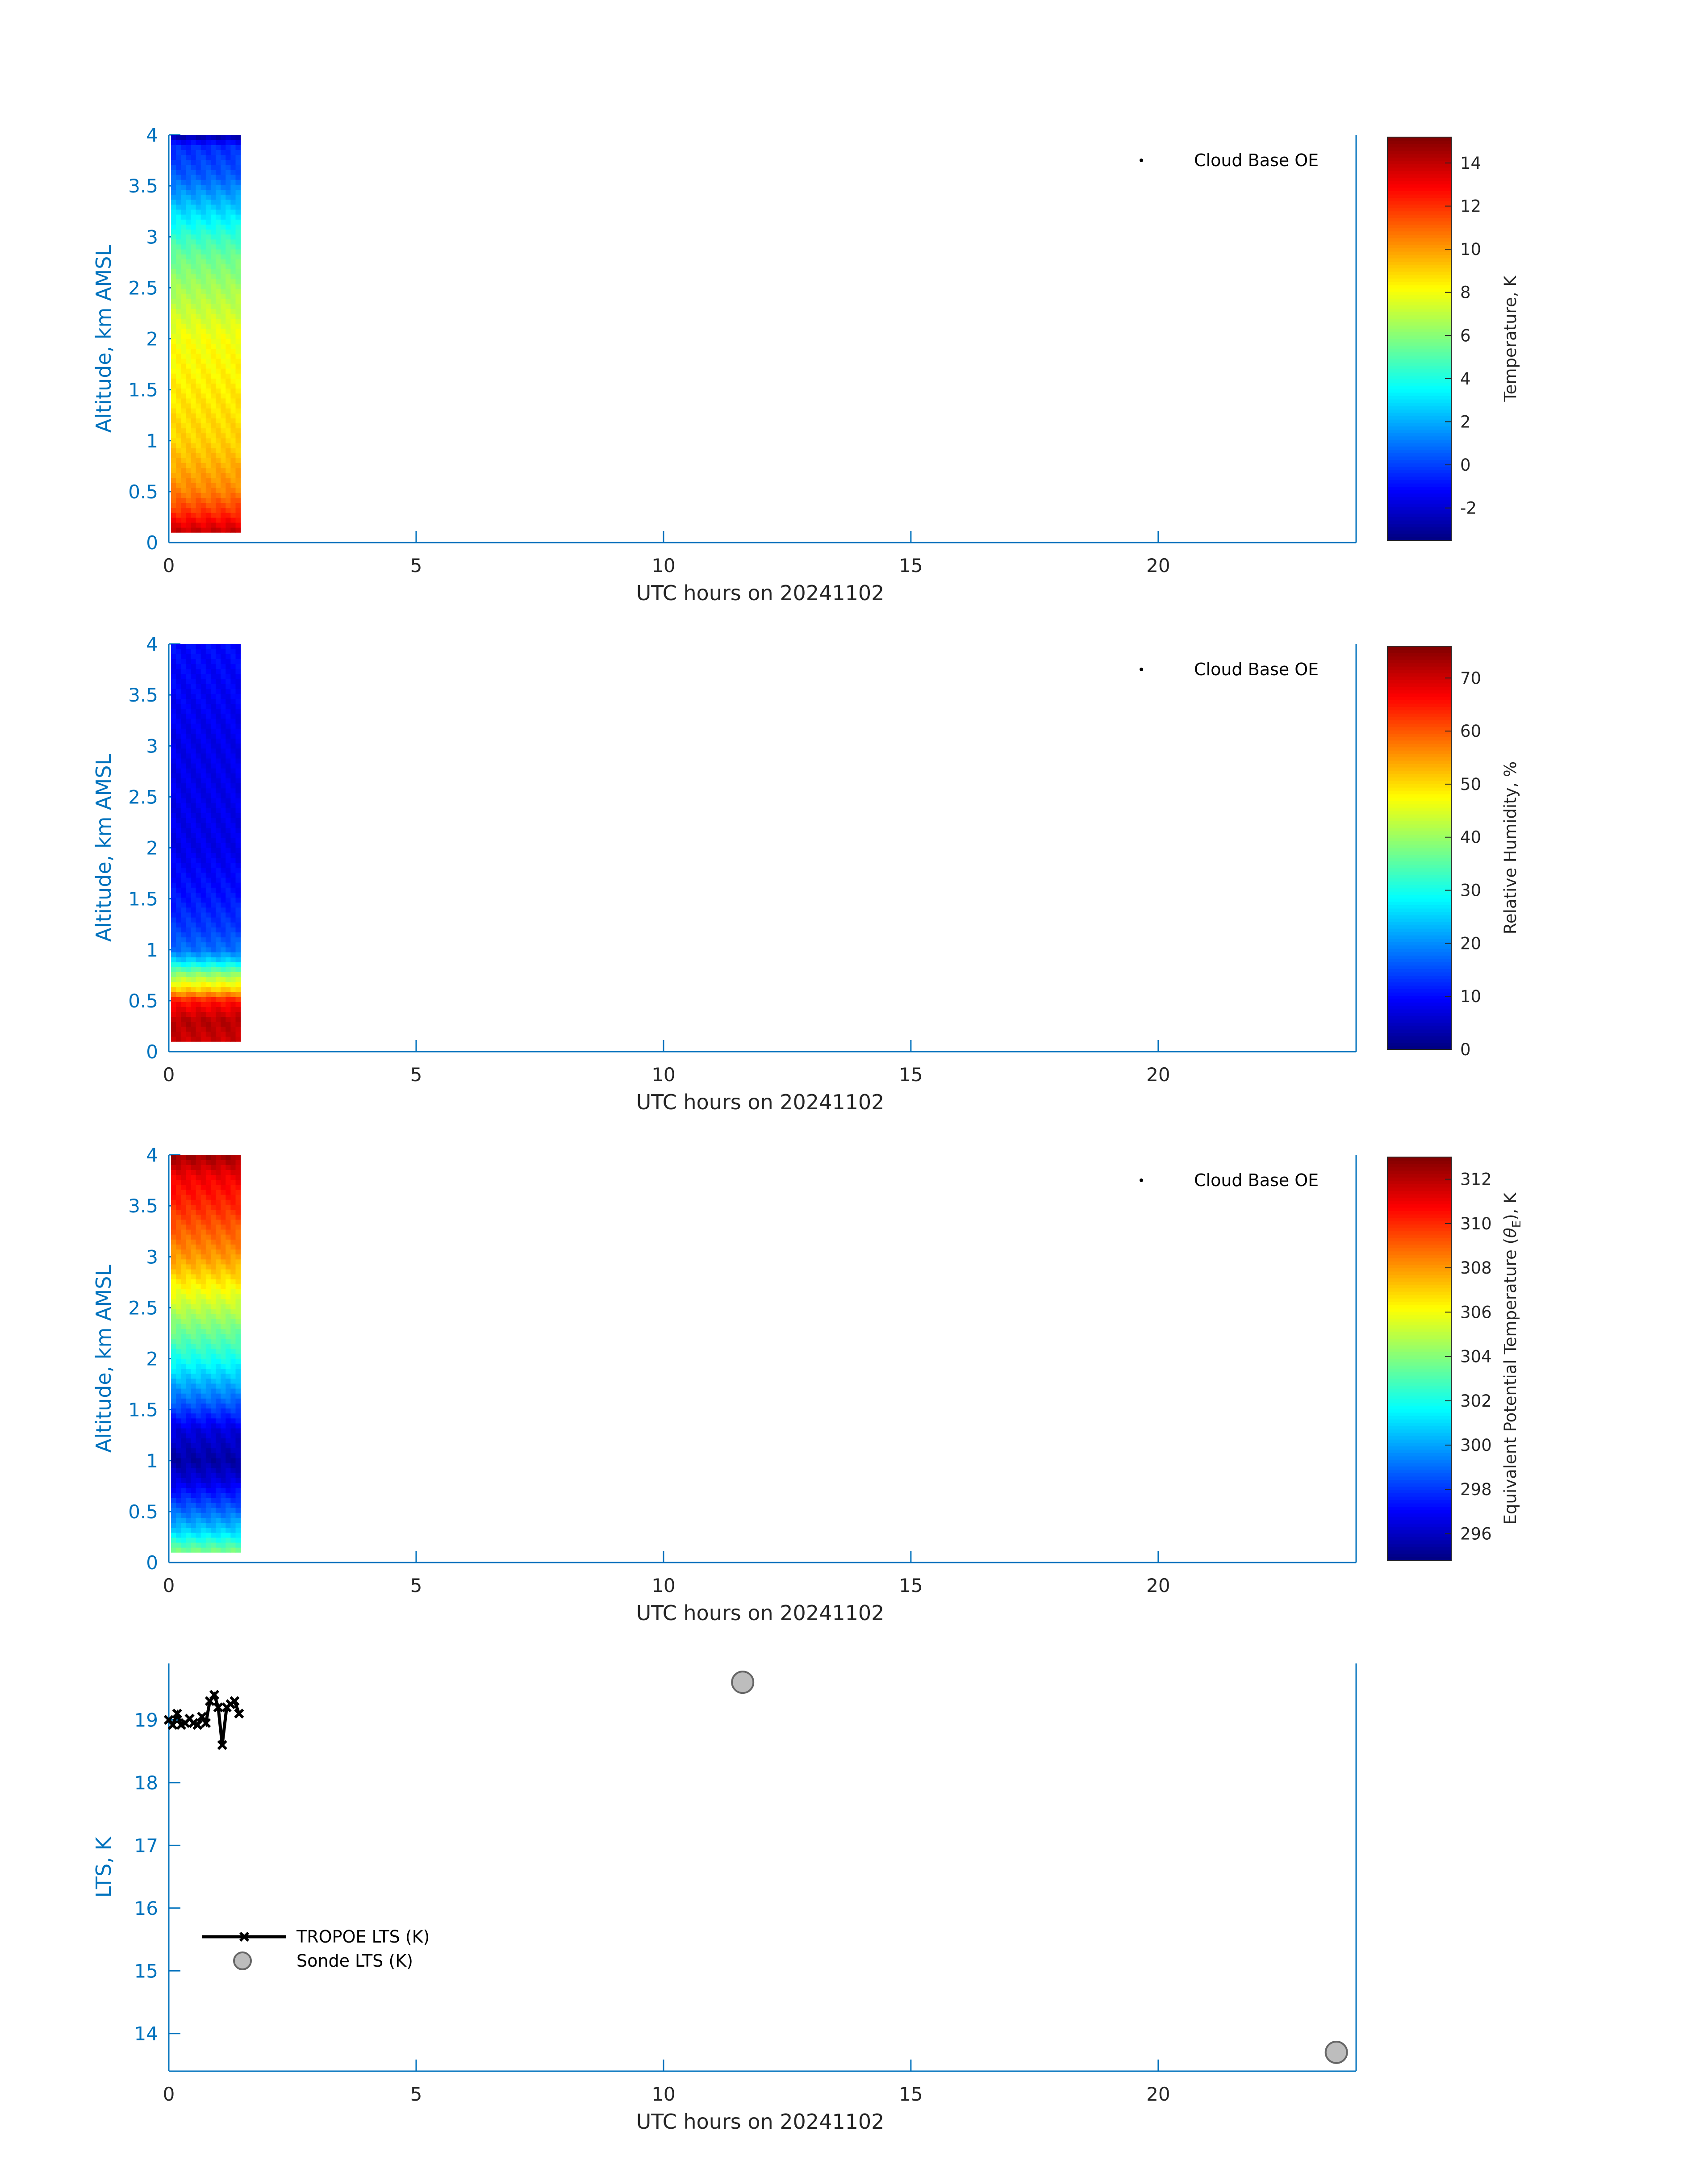  What do you see at coordinates (1141, 1180) in the screenshot?
I see `theta-e-panel-legend-point-marker` at bounding box center [1141, 1180].